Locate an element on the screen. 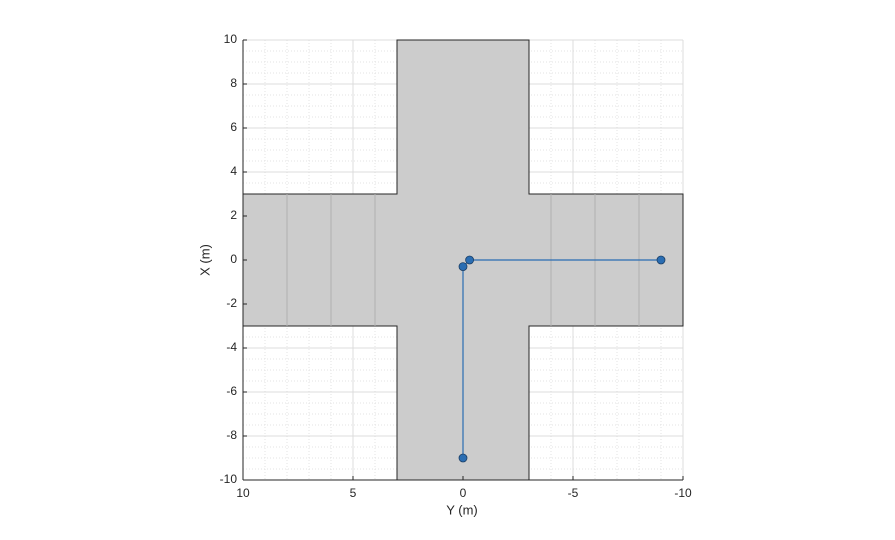 This screenshot has width=895, height=540. y-tick-label: 8 is located at coordinates (233, 83).